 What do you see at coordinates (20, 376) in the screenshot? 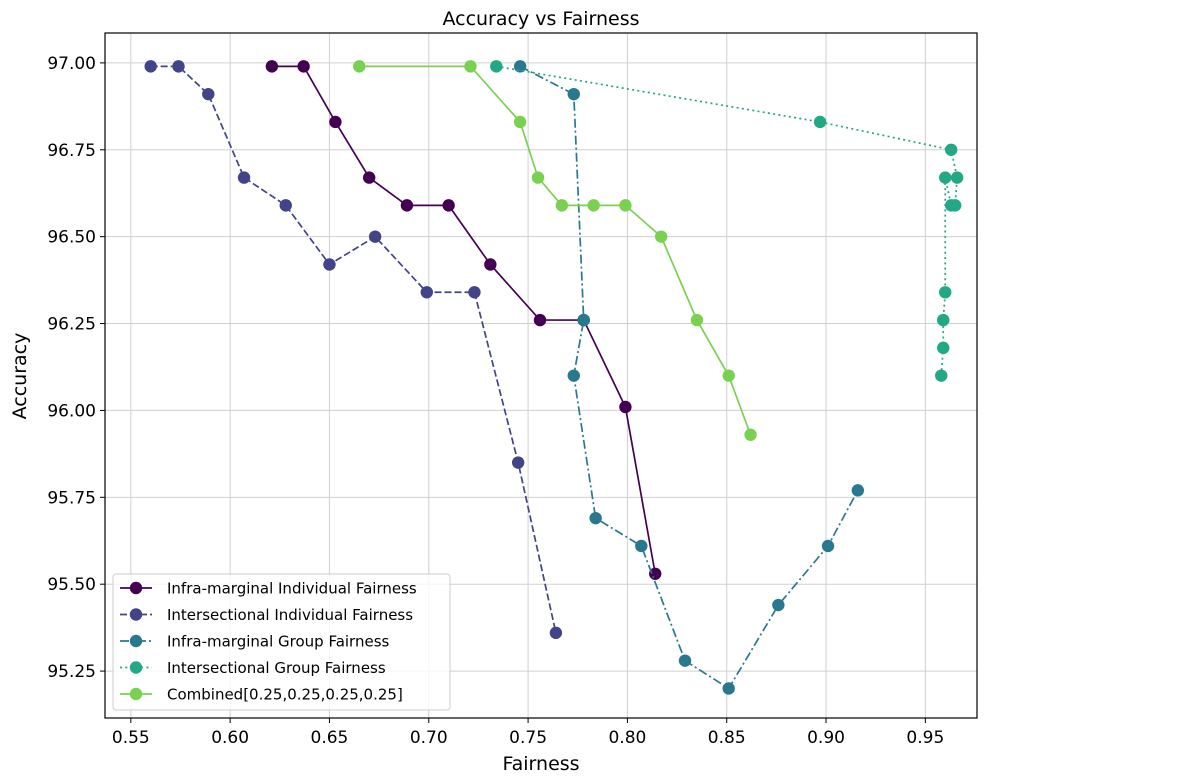
I see `y-axis-label: Accuracy` at bounding box center [20, 376].